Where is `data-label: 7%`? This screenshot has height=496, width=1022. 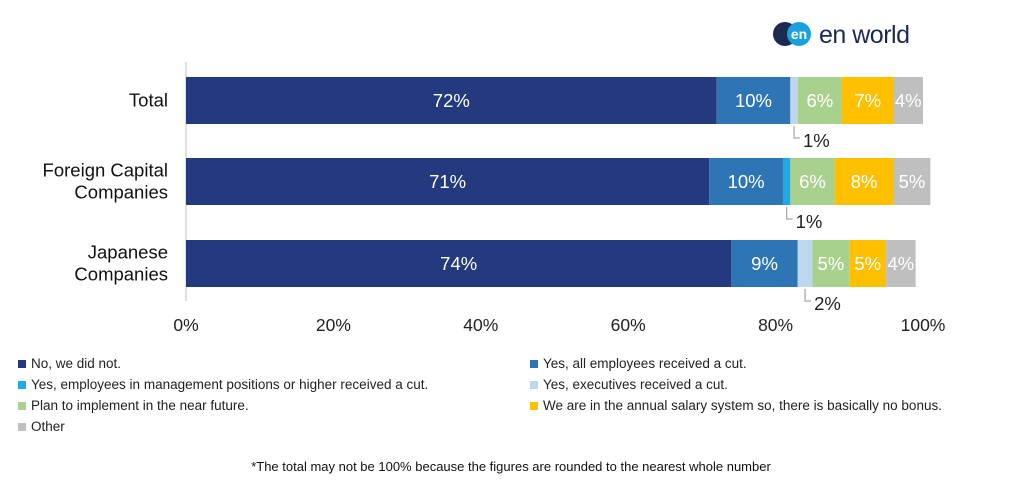
data-label: 7% is located at coordinates (867, 100).